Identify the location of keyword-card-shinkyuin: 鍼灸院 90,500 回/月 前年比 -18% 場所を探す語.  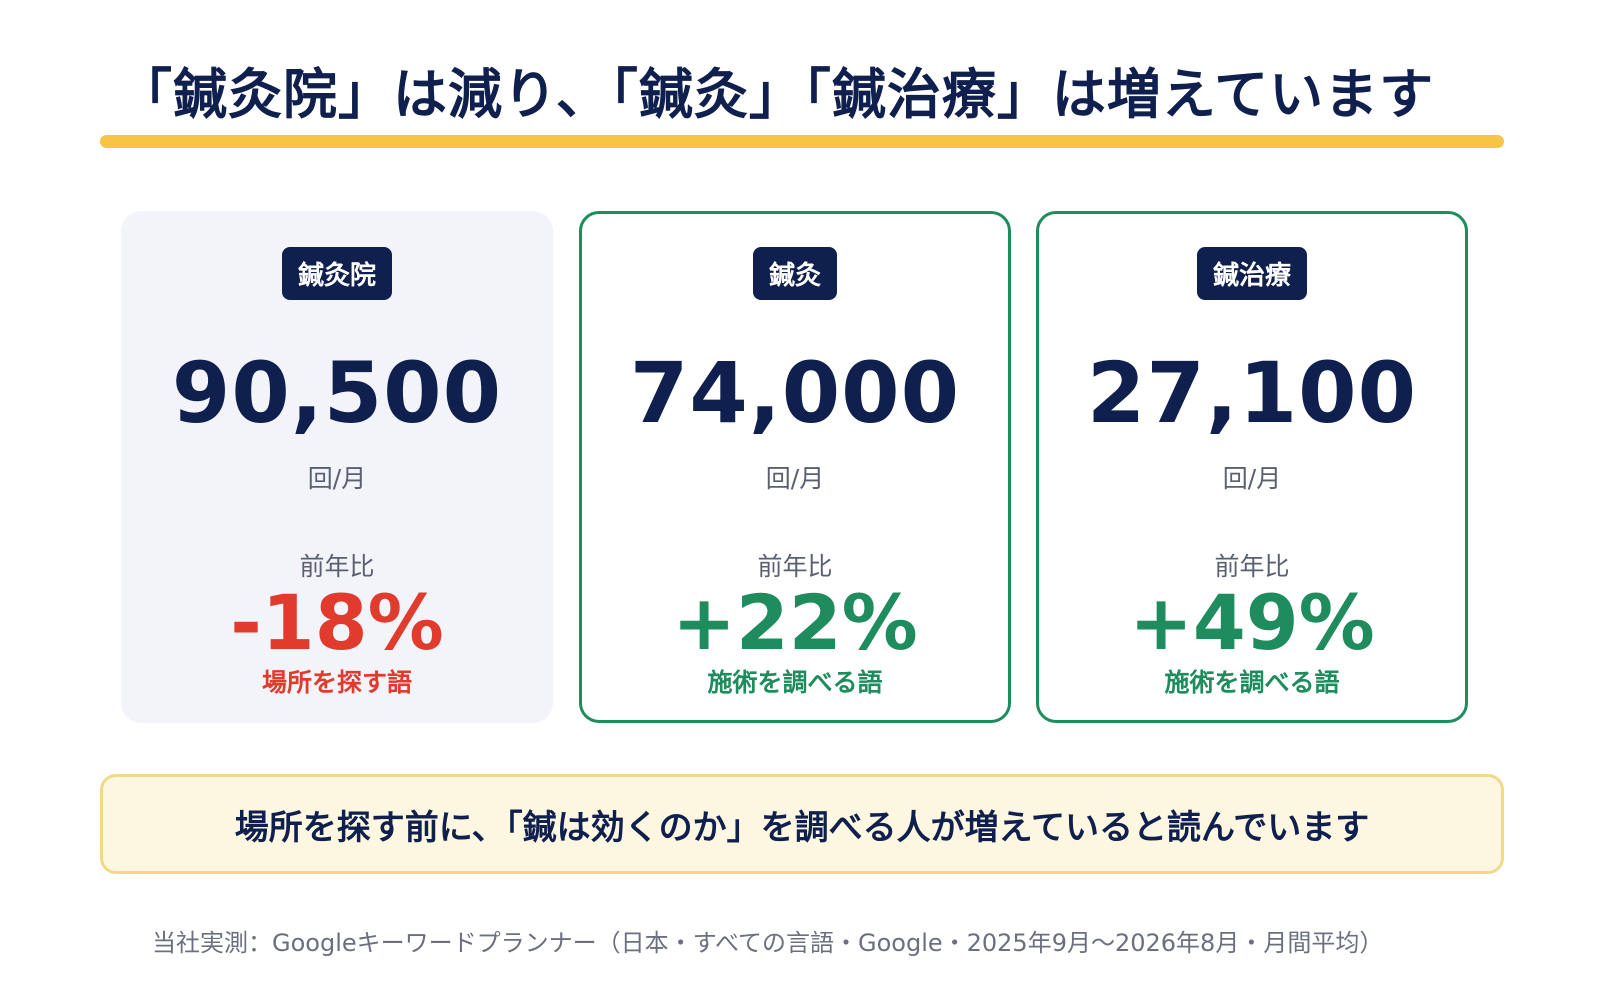
(337, 467).